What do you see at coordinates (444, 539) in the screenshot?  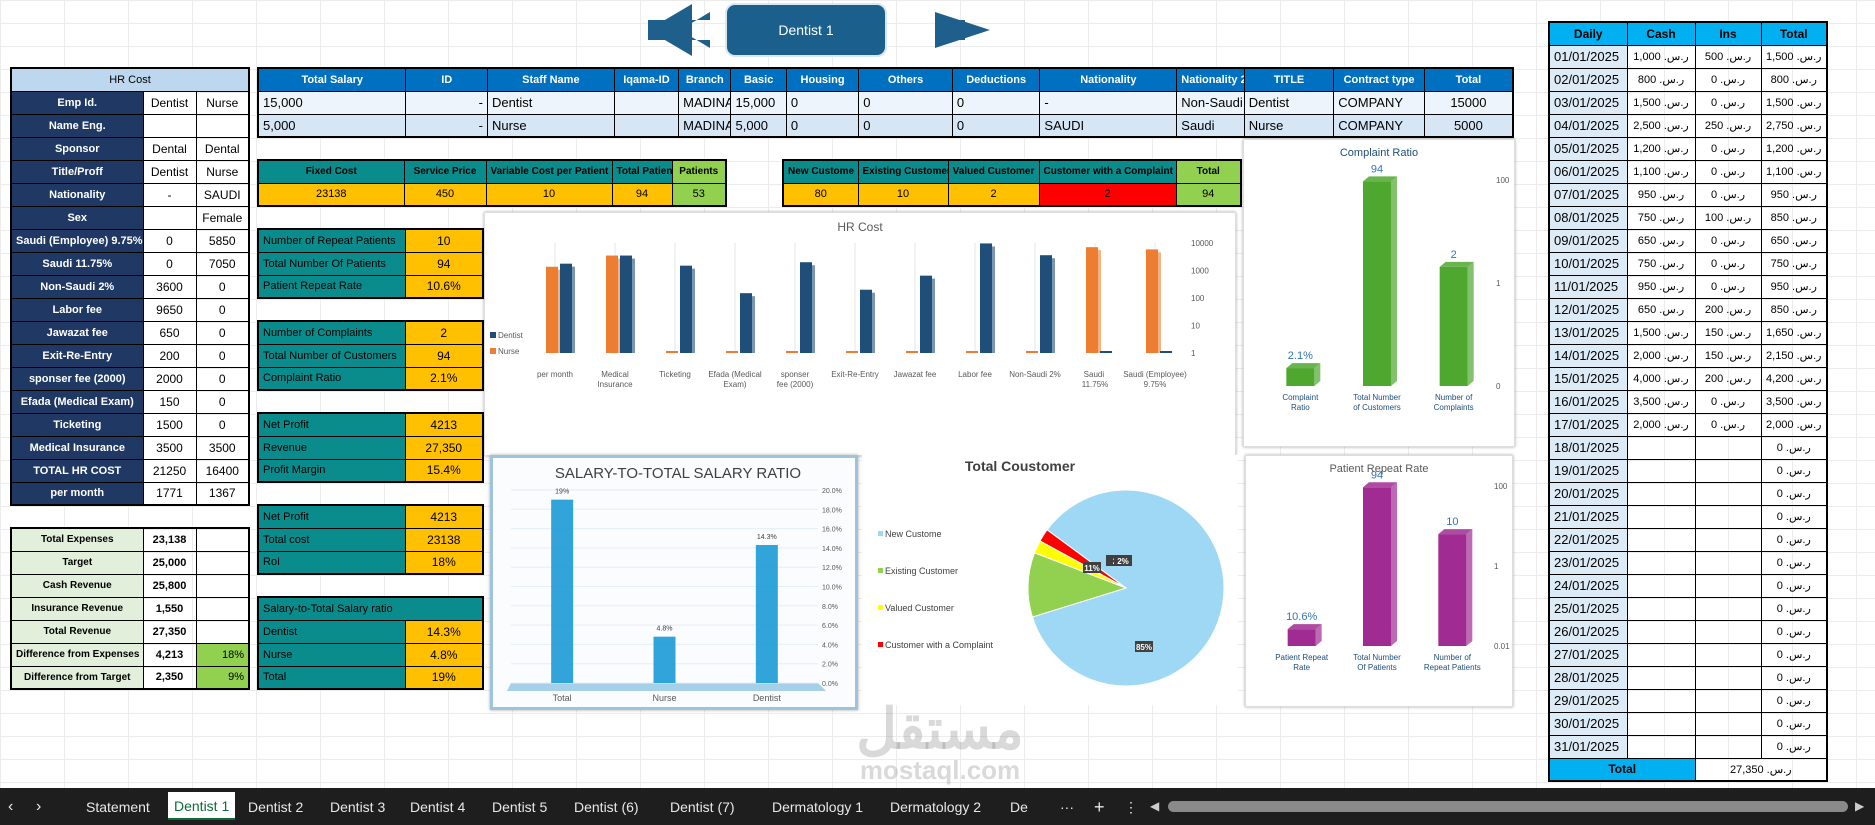 I see `kpi-value: 23138` at bounding box center [444, 539].